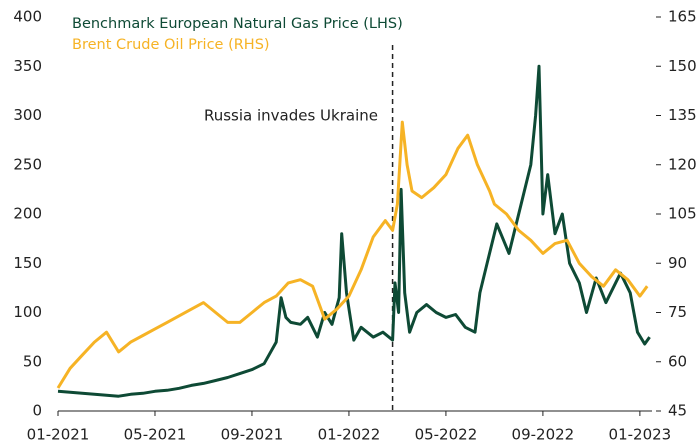 The width and height of the screenshot is (697, 445). Describe the element at coordinates (682, 214) in the screenshot. I see `y2-tick-label: 105` at that location.